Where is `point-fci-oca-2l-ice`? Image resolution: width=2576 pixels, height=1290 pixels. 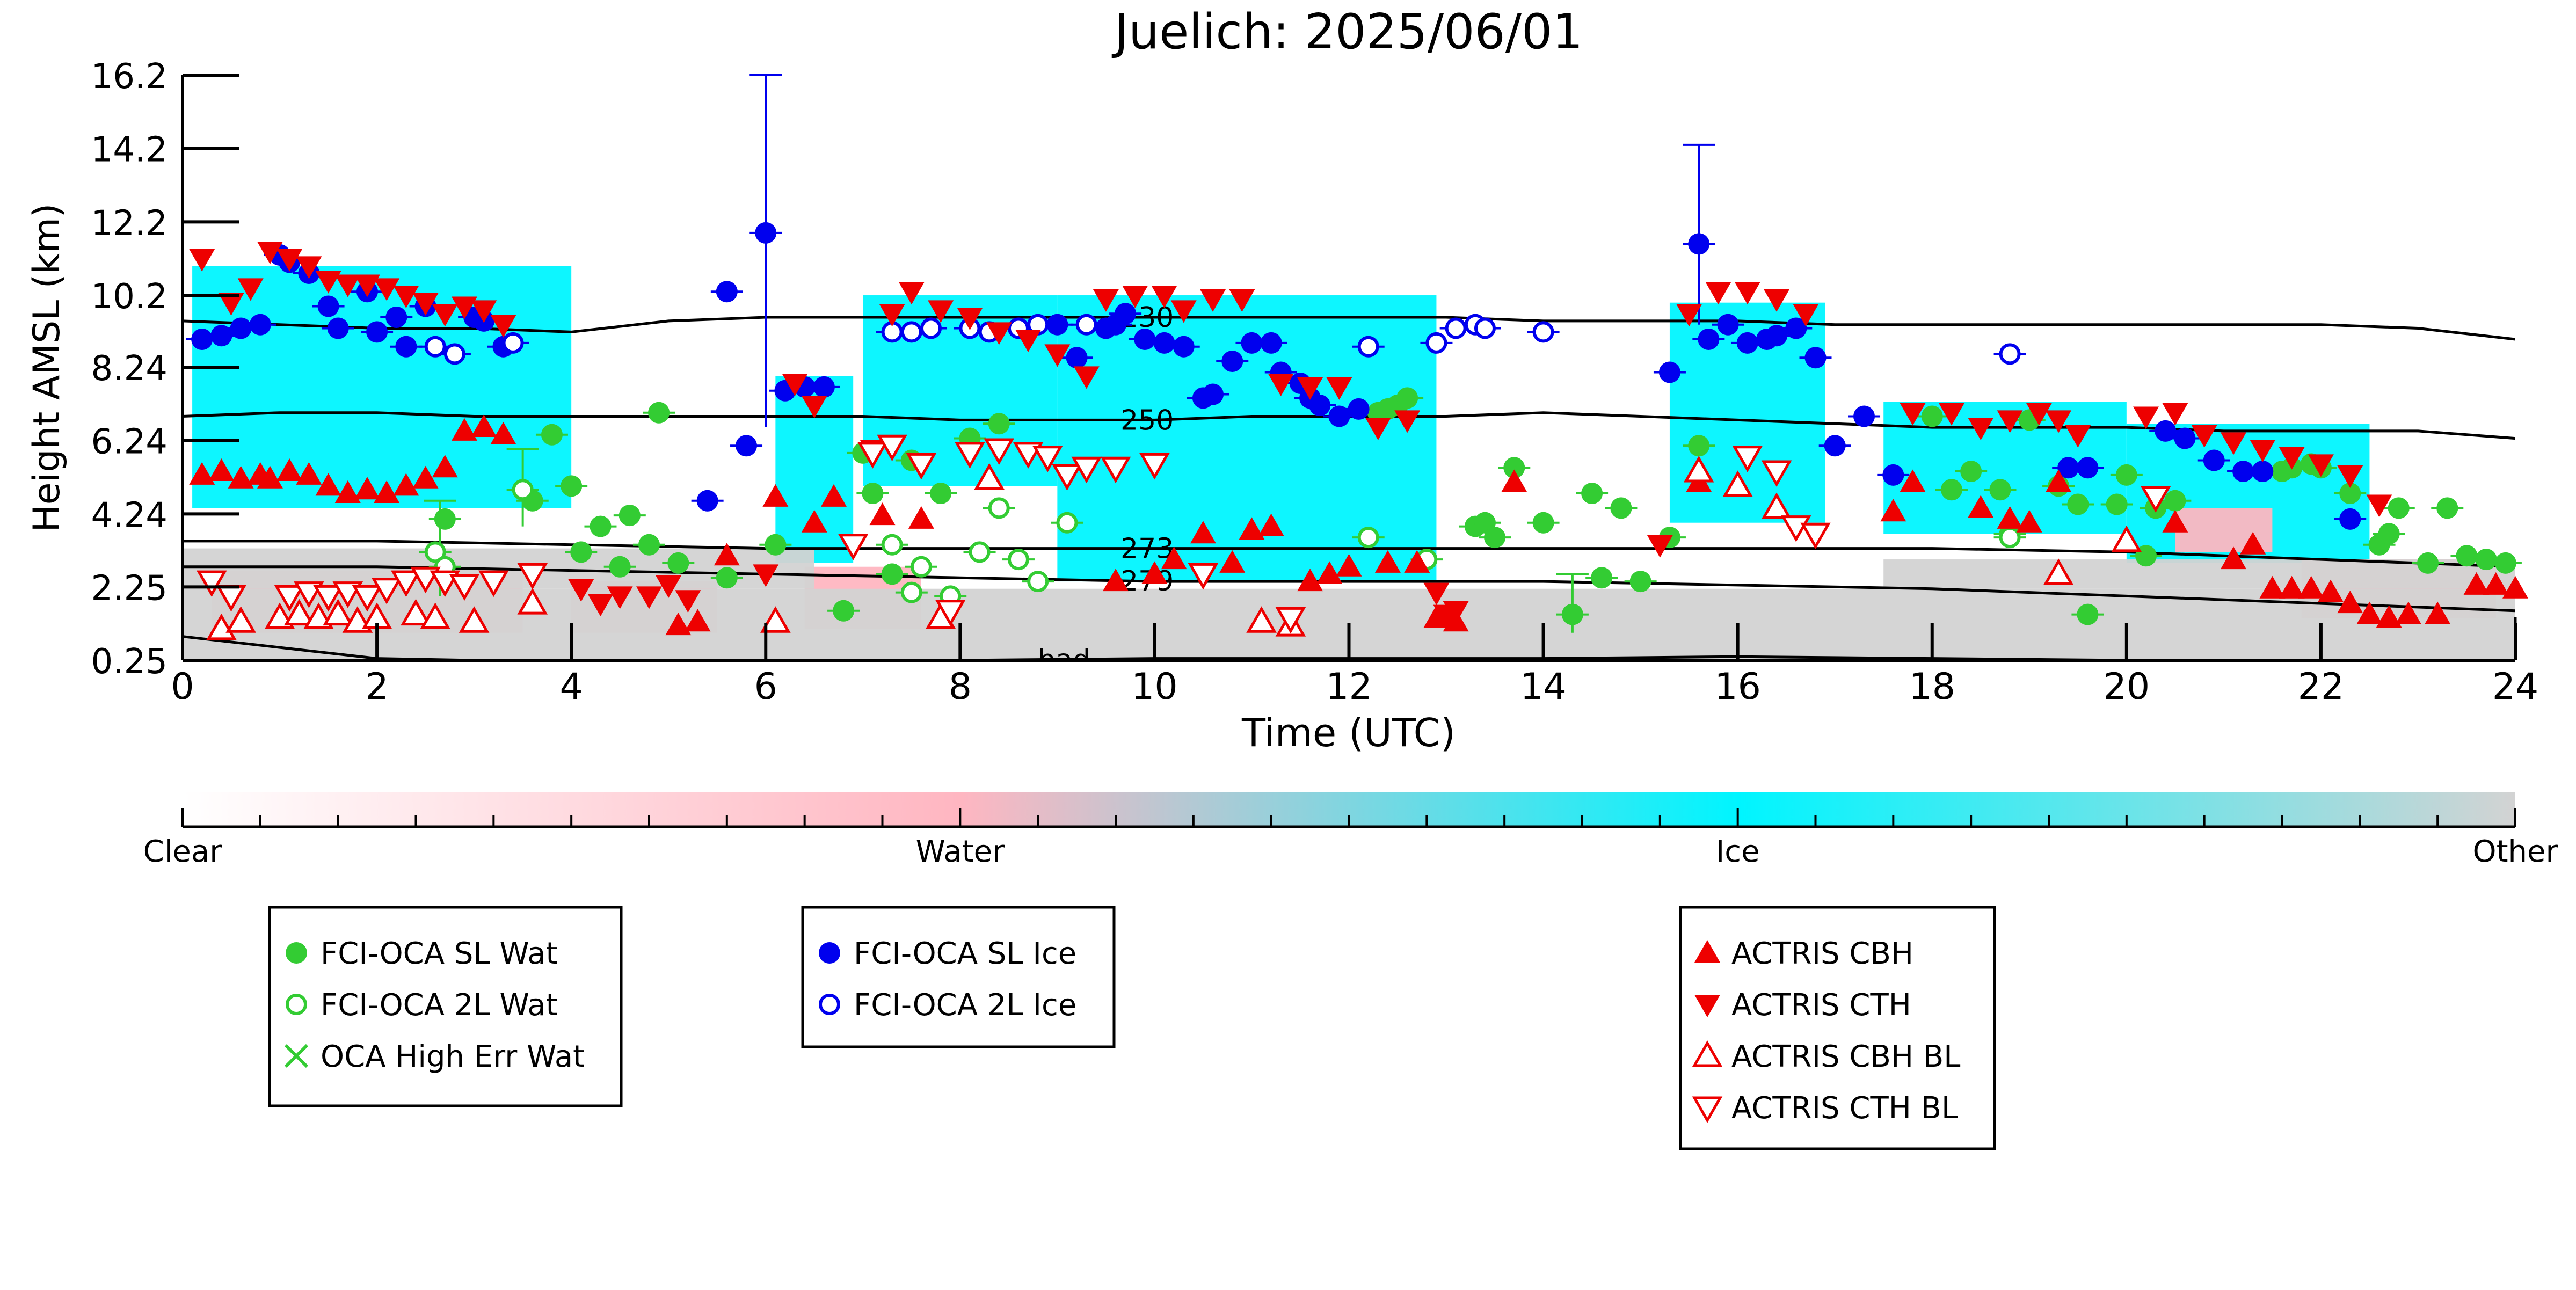
point-fci-oca-2l-ice is located at coordinates (435, 347).